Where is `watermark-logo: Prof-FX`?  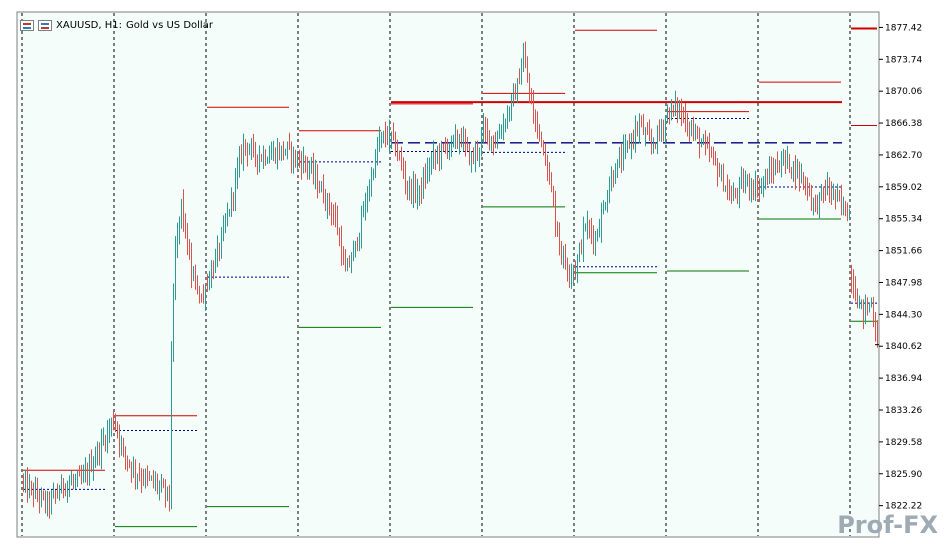 watermark-logo: Prof-FX is located at coordinates (887, 525).